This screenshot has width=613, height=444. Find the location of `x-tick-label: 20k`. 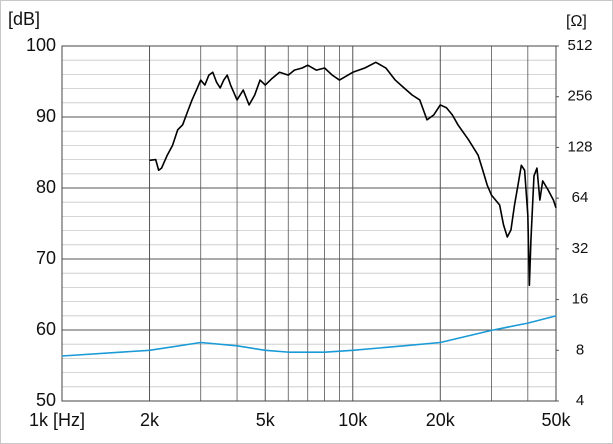

x-tick-label: 20k is located at coordinates (441, 420).